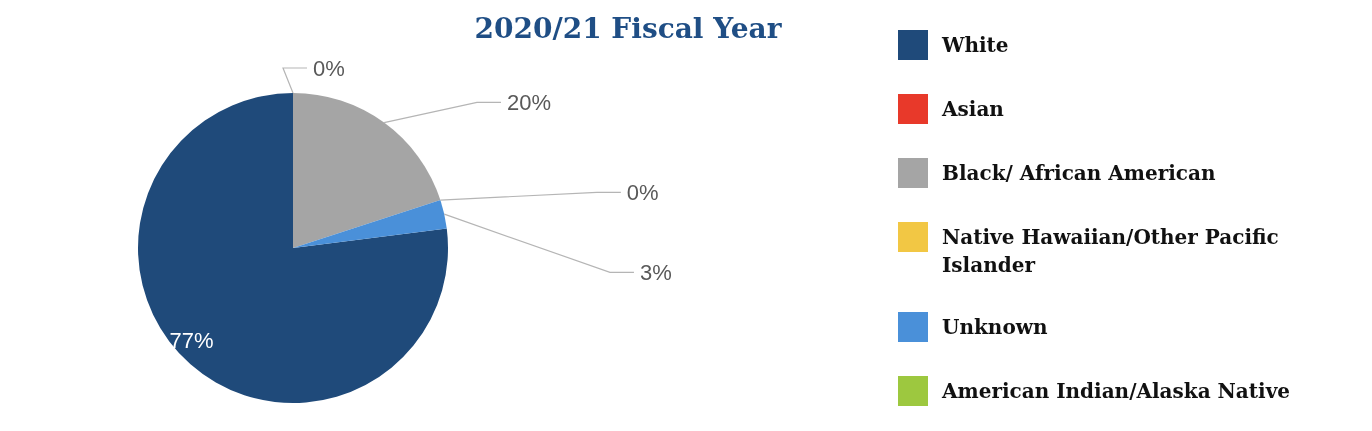 The height and width of the screenshot is (431, 1372). I want to click on data-label: 20%, so click(529, 103).